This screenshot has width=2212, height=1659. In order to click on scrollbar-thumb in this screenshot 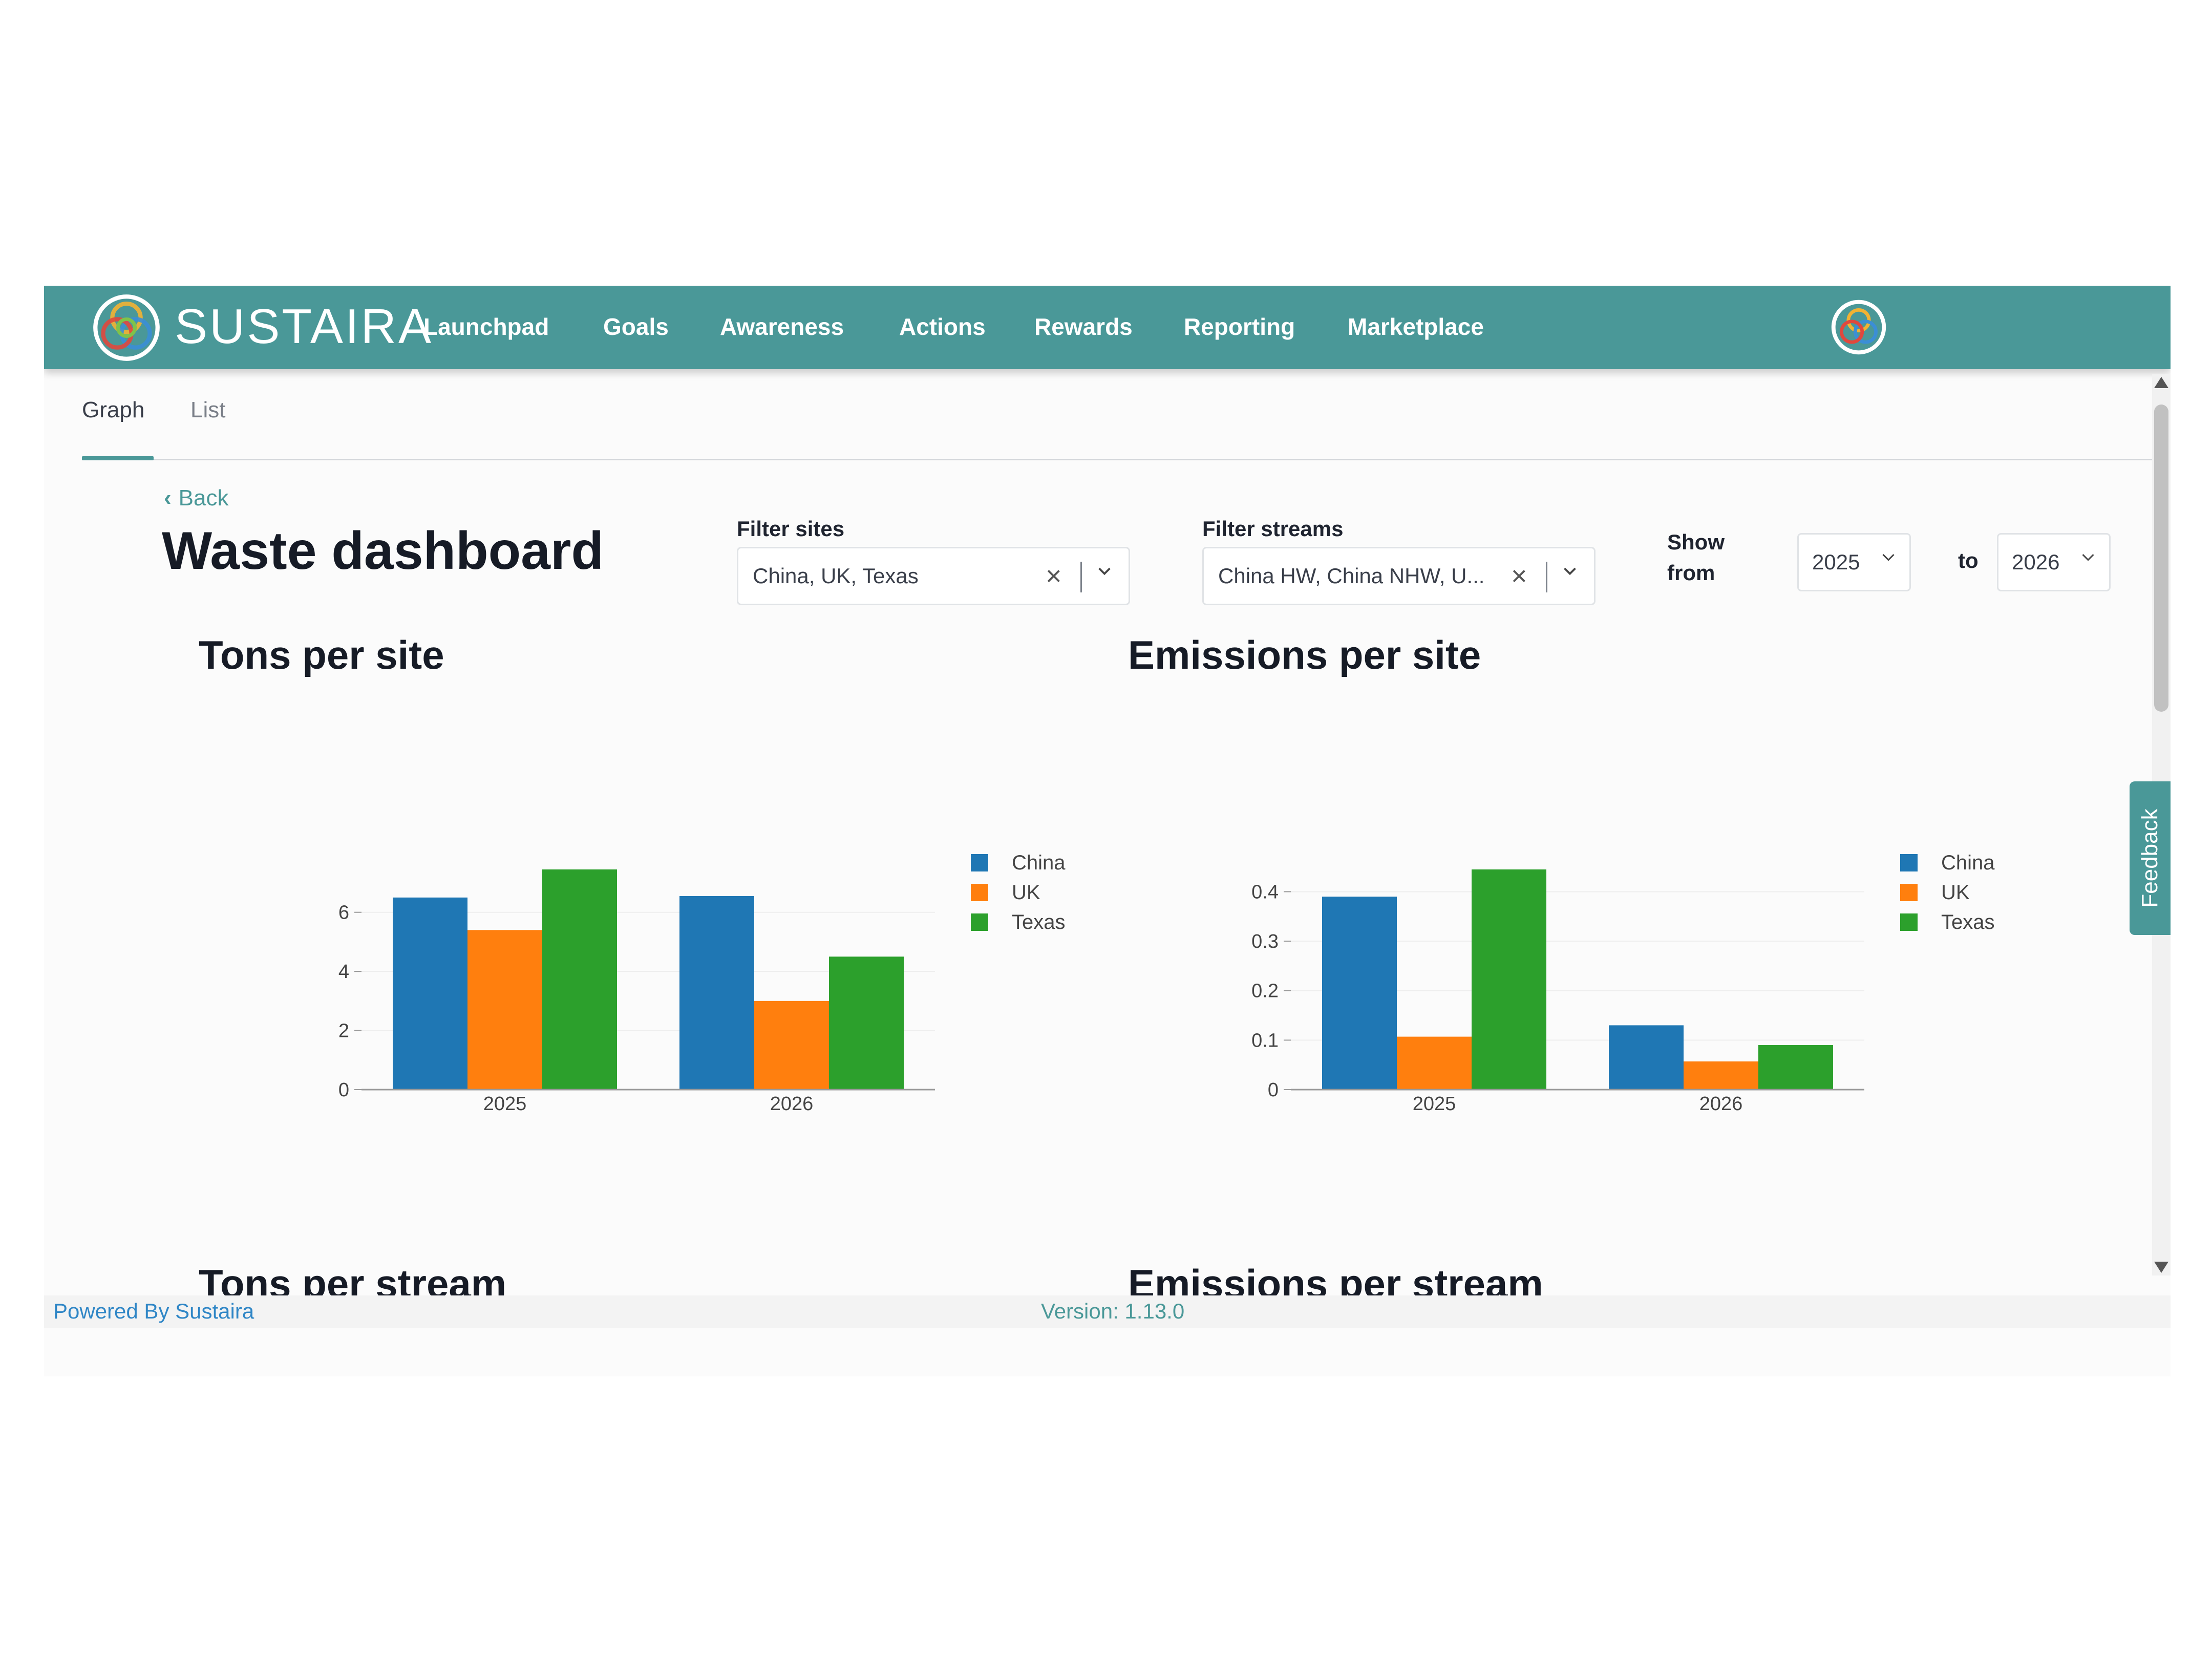, I will do `click(2161, 558)`.